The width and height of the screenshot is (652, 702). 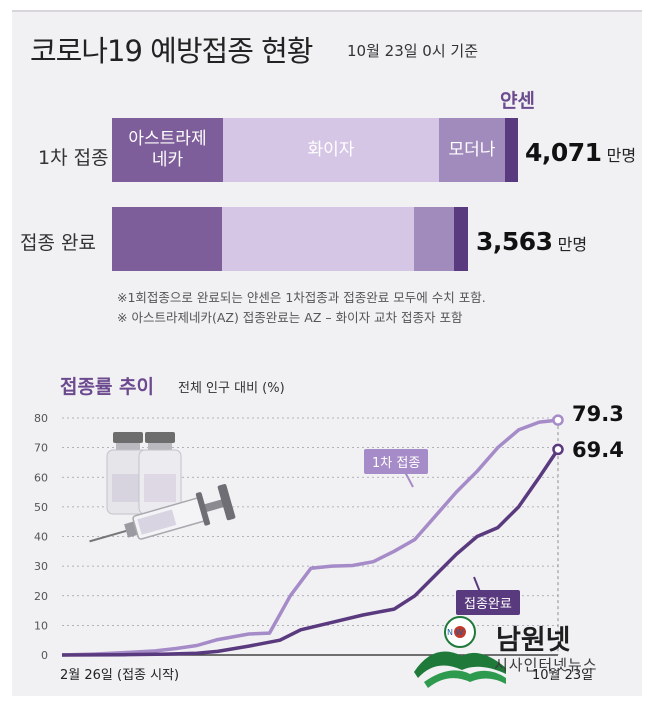 I want to click on row-label-first-dose: 1차 접종, so click(x=73, y=158).